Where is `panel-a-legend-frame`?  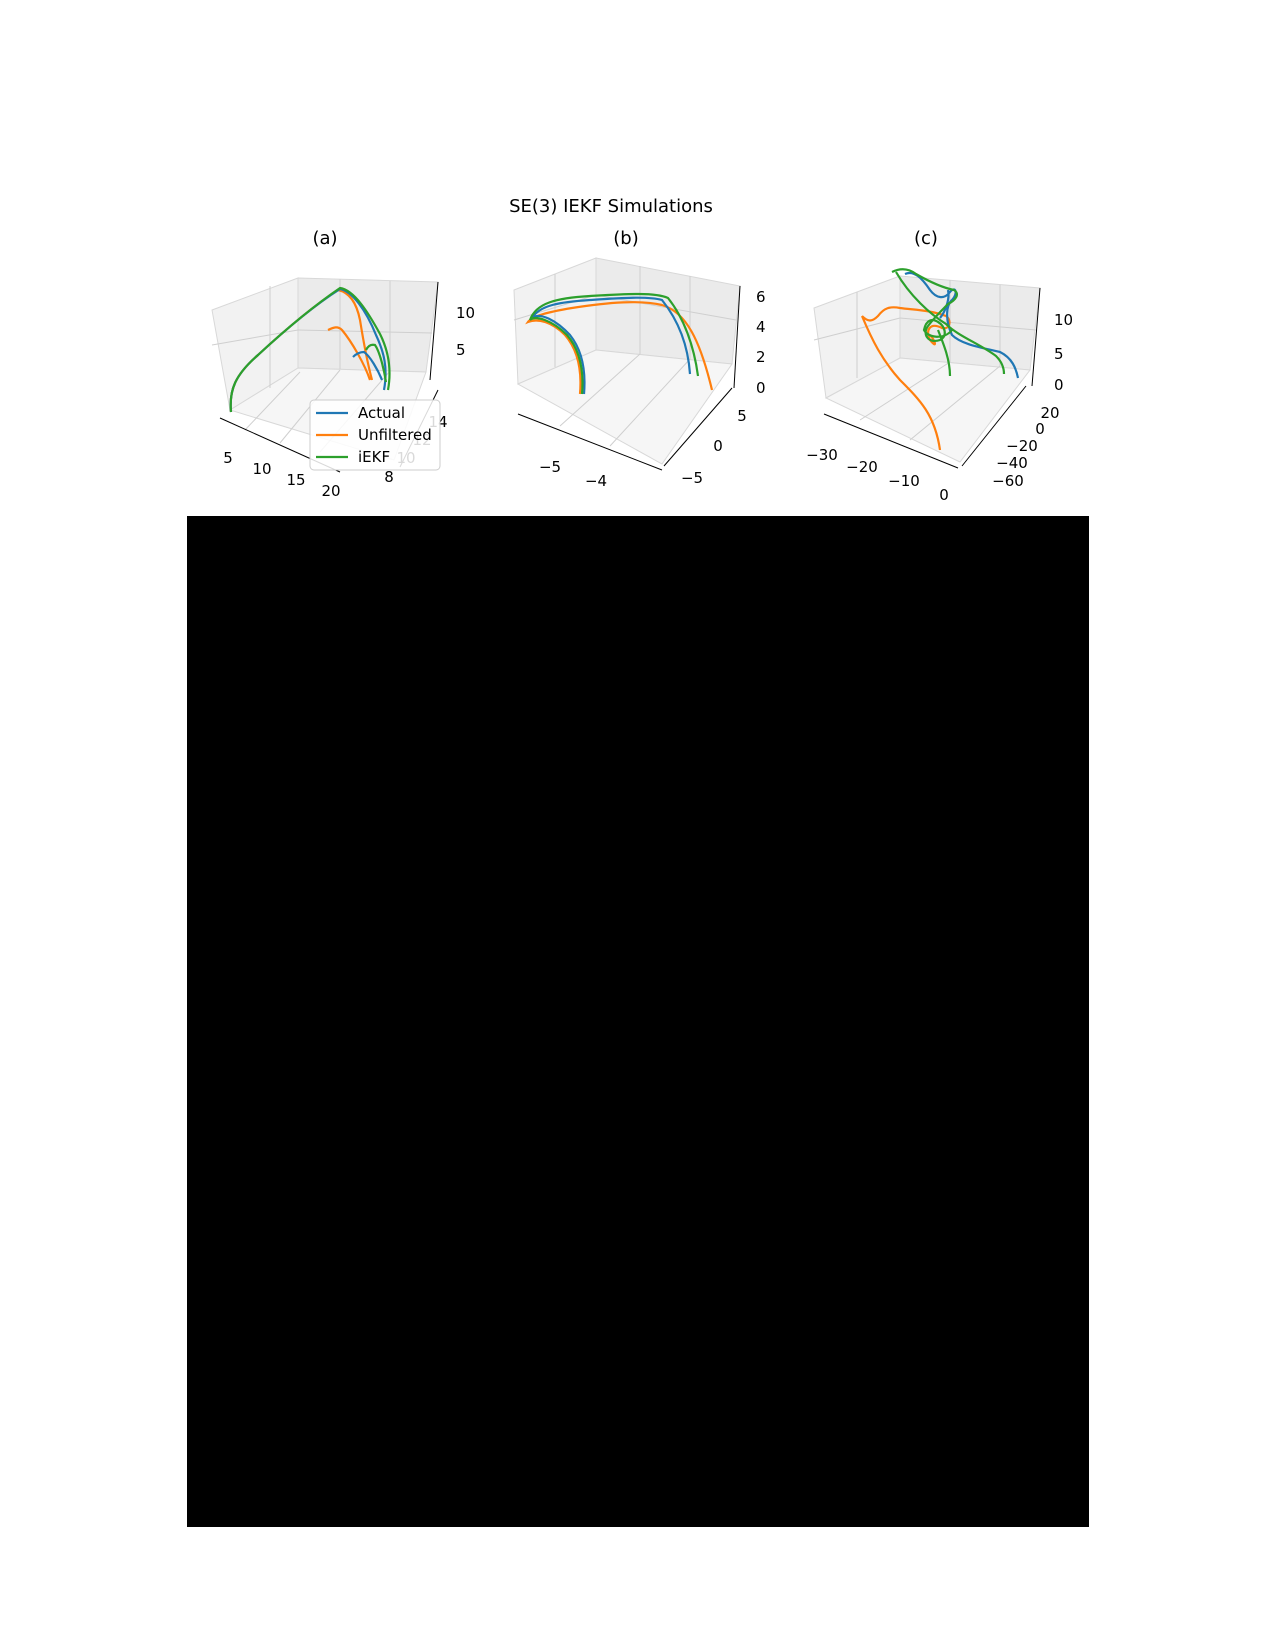 panel-a-legend-frame is located at coordinates (375, 435).